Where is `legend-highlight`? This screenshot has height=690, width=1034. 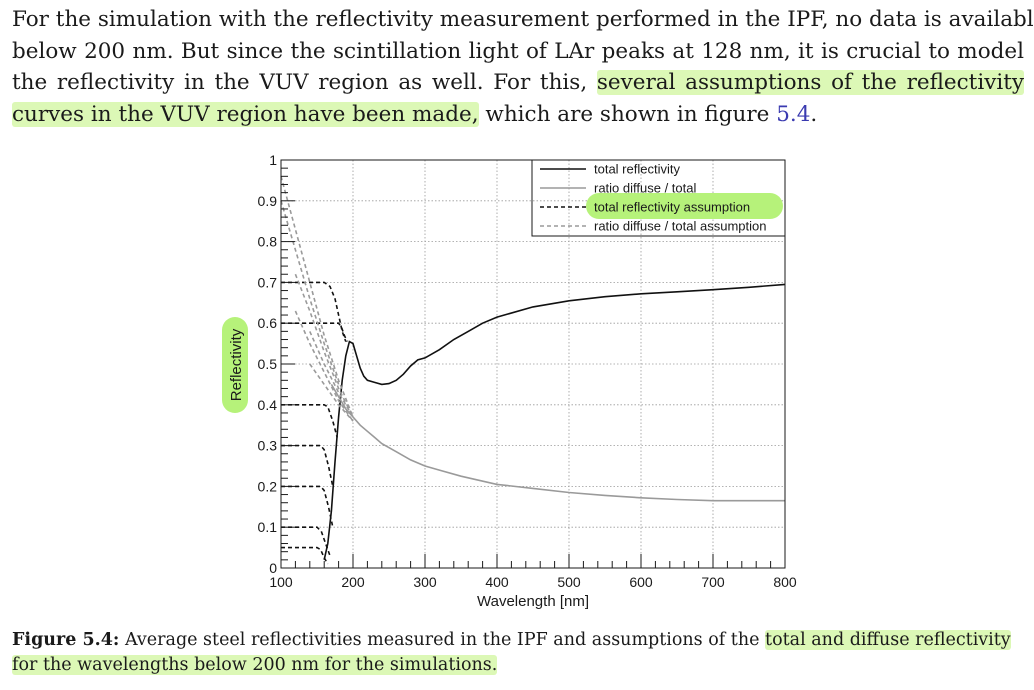 legend-highlight is located at coordinates (684, 206).